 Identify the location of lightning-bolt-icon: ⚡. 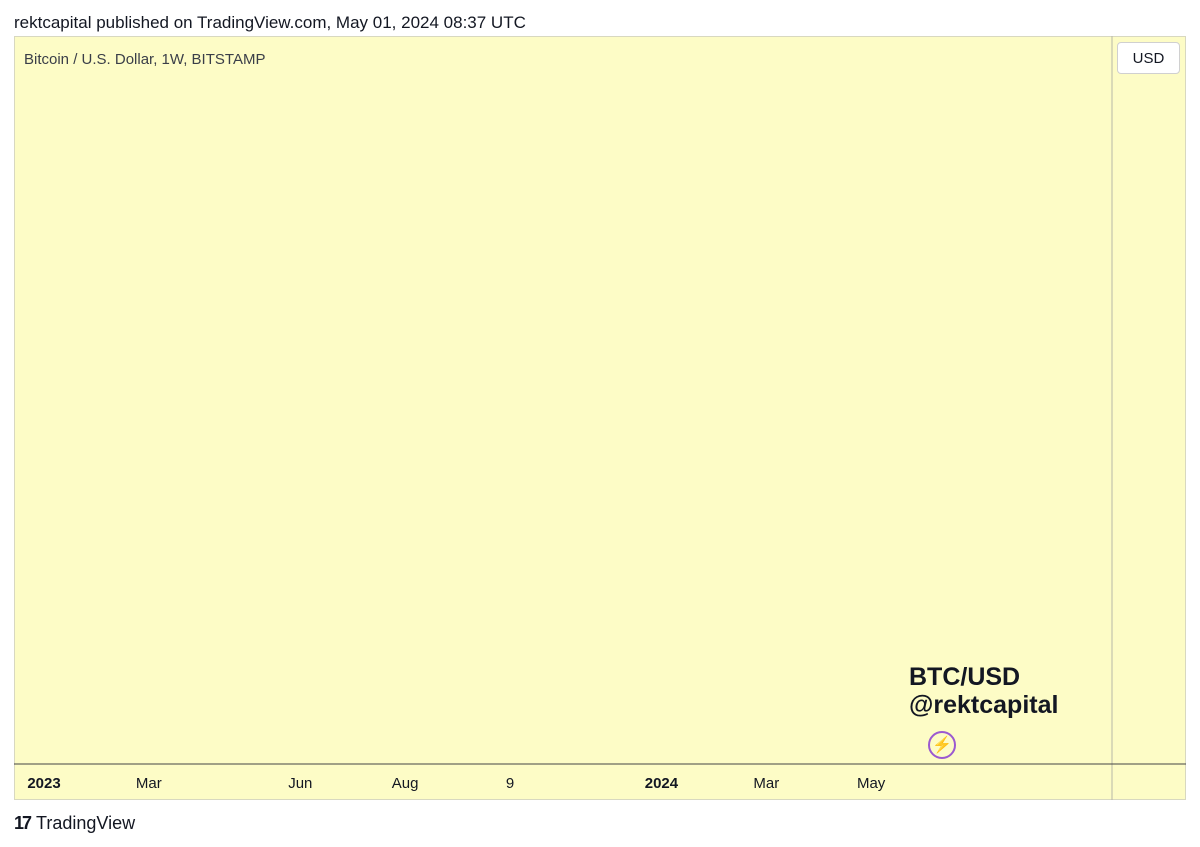
(942, 745).